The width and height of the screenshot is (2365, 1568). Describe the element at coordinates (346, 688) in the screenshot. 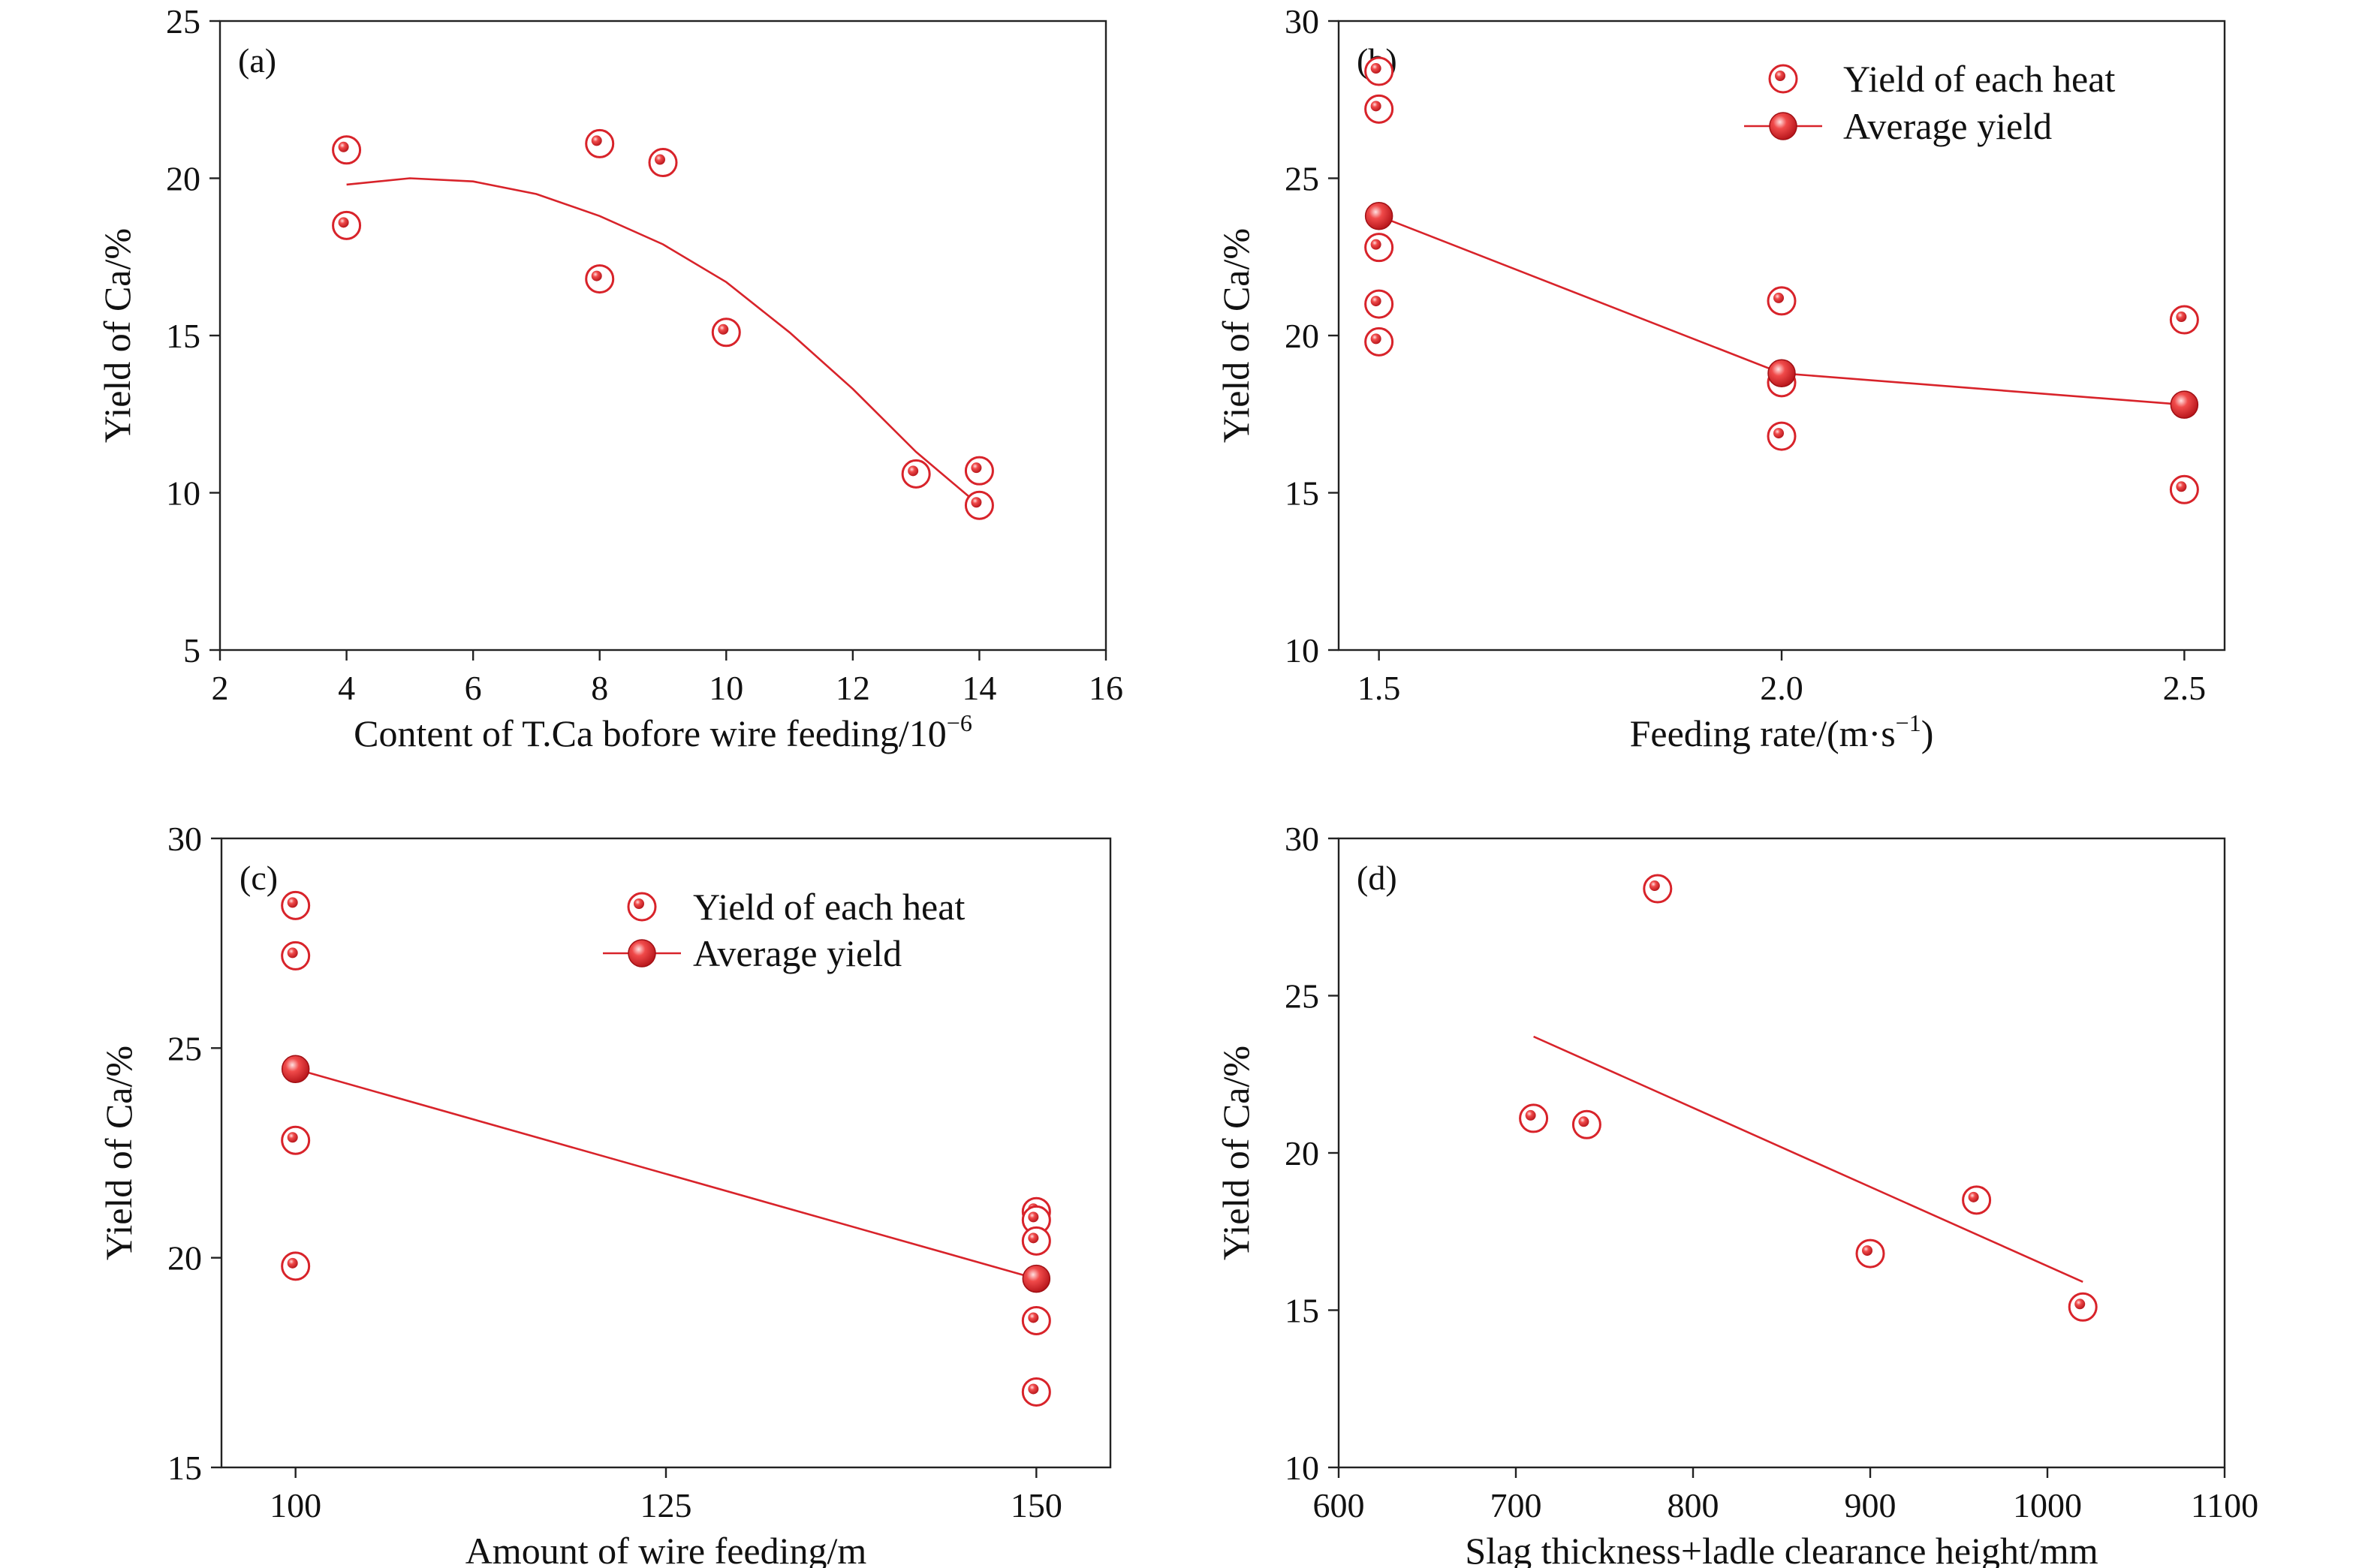

I see `x-tick-label: 4` at that location.